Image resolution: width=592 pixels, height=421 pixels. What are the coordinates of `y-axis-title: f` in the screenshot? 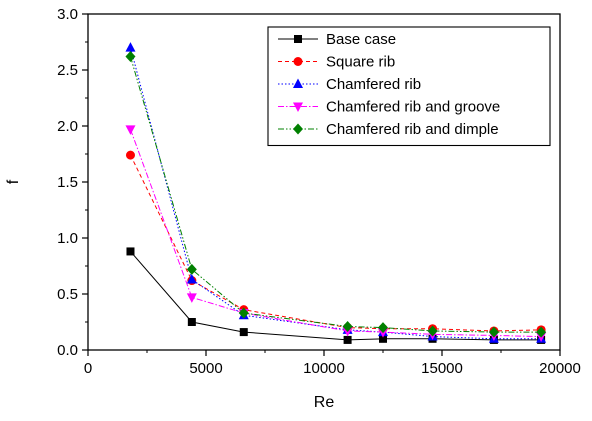 It's located at (13, 181).